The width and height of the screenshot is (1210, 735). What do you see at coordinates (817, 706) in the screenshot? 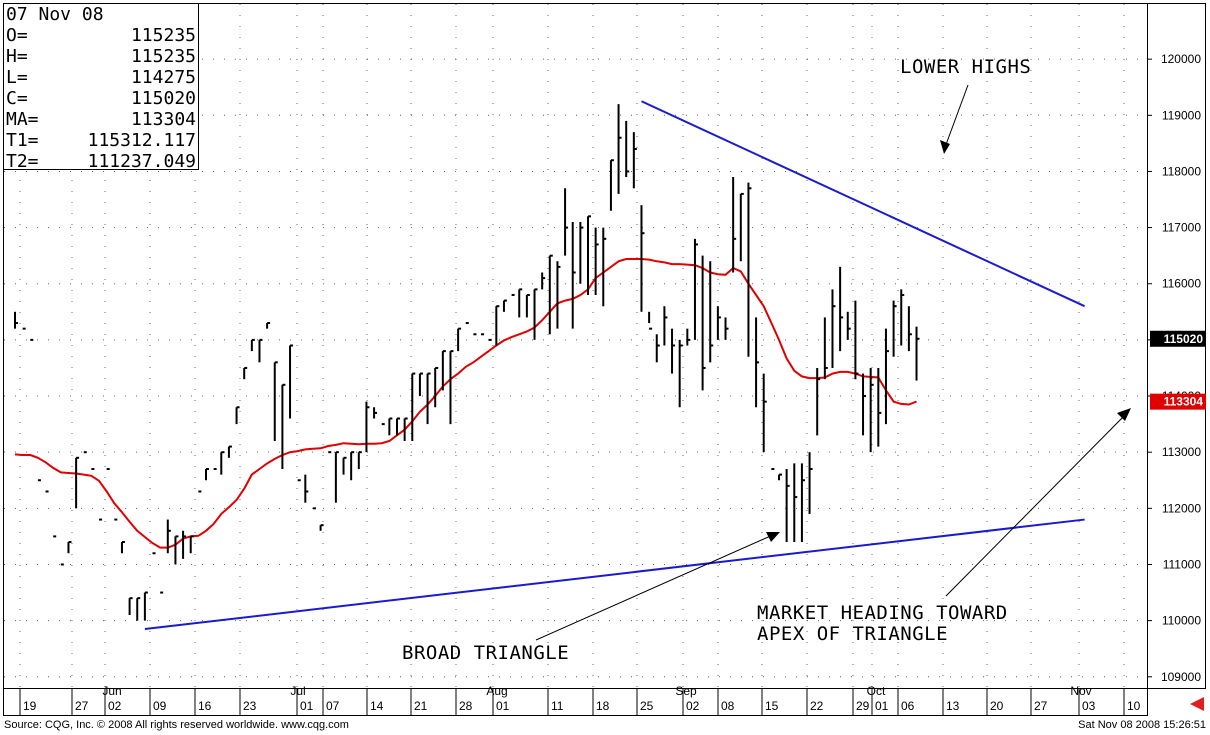
I see `x-tick-label: 22` at bounding box center [817, 706].